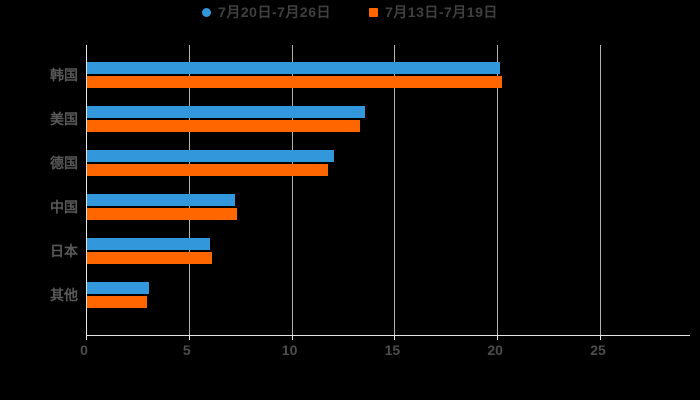 This screenshot has height=400, width=700. I want to click on x-tick-label-5: 5, so click(186, 350).